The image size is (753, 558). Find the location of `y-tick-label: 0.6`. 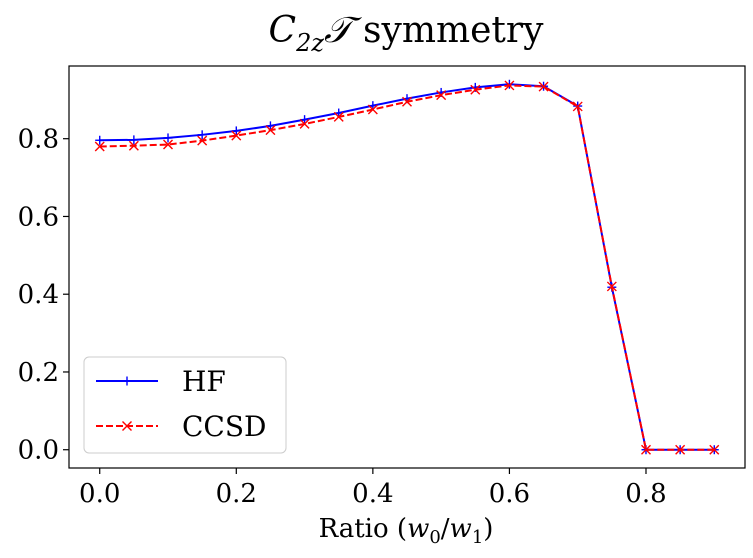

y-tick-label: 0.6 is located at coordinates (38, 217).